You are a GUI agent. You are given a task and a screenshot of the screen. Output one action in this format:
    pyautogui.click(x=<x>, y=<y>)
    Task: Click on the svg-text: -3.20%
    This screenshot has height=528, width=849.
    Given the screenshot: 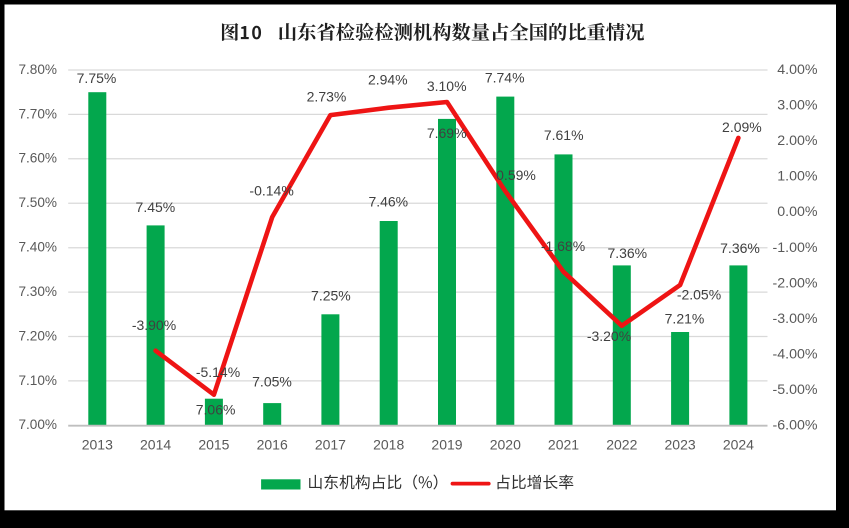 What is the action you would take?
    pyautogui.click(x=609, y=336)
    